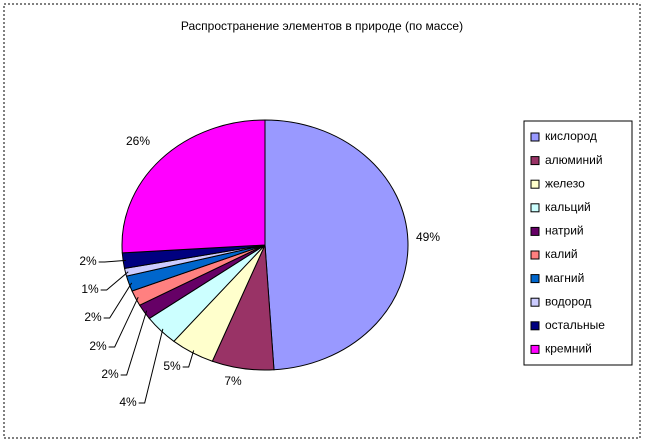 The width and height of the screenshot is (646, 444). I want to click on legend-label: кислород, so click(571, 136).